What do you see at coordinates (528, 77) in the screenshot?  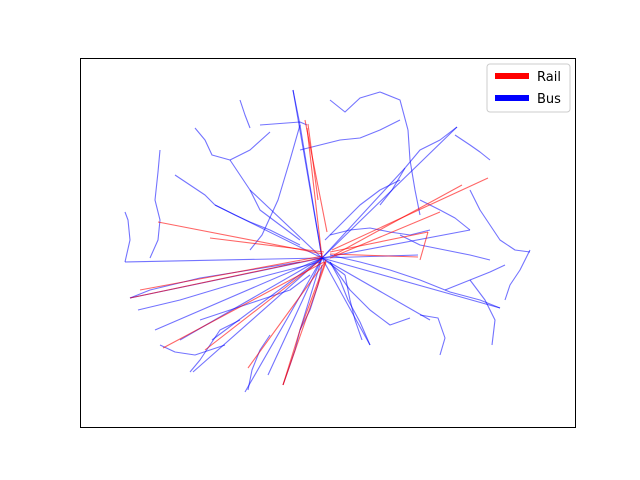 I see `legend-item-rail: Rail` at bounding box center [528, 77].